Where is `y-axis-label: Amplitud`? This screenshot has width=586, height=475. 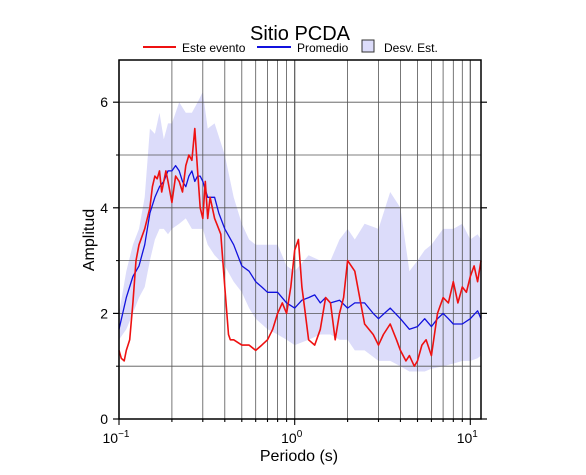 y-axis-label: Amplitud is located at coordinates (89, 240).